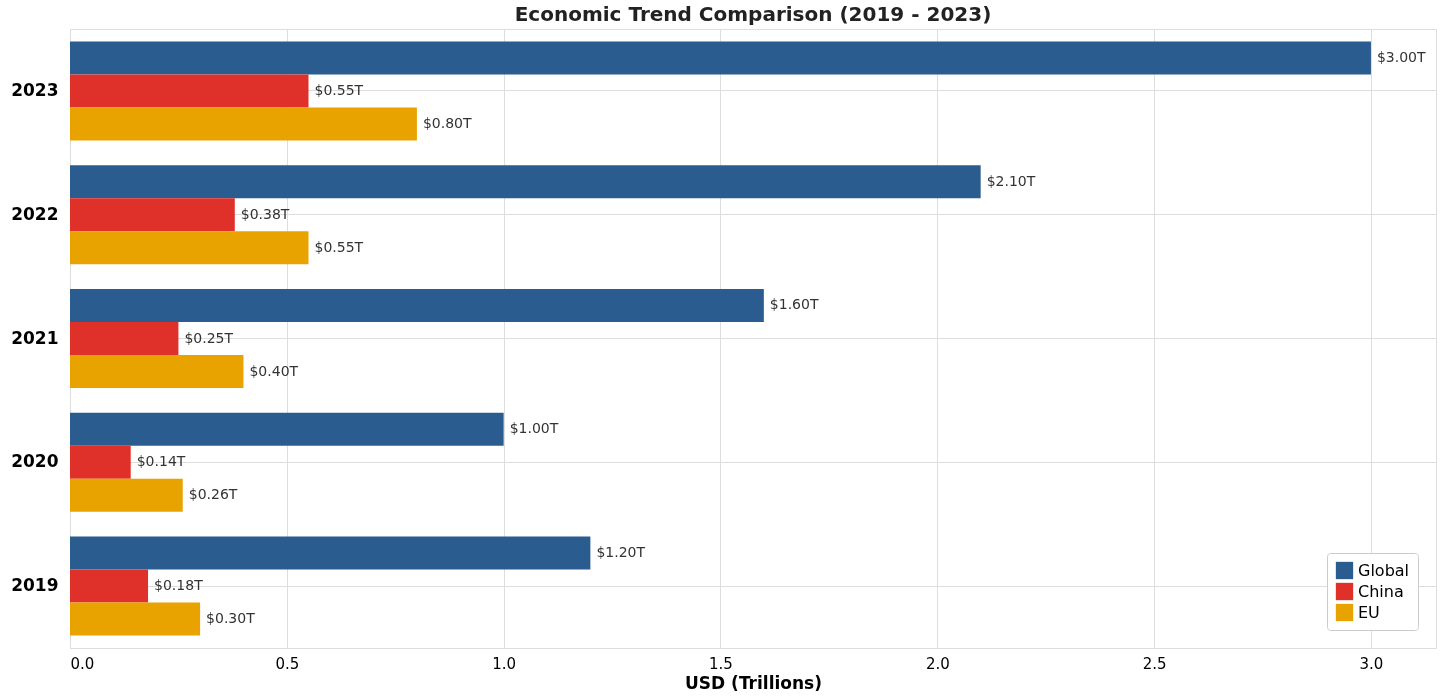  Describe the element at coordinates (35, 461) in the screenshot. I see `y-tick-label: 2020` at that location.